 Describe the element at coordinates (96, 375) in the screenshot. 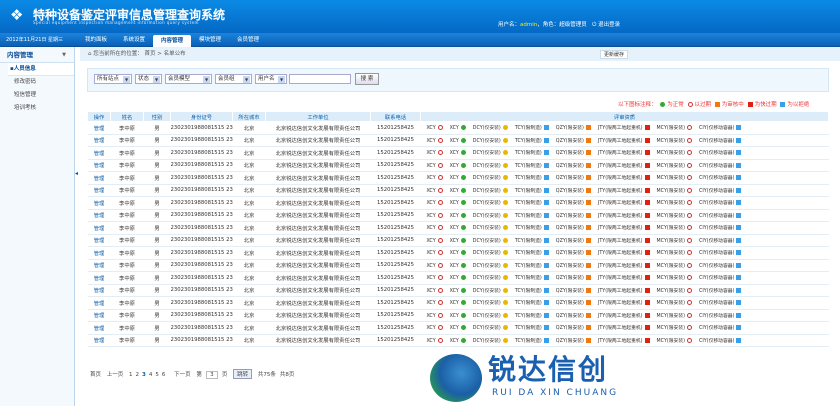

I see `first-page-link: 首页` at that location.